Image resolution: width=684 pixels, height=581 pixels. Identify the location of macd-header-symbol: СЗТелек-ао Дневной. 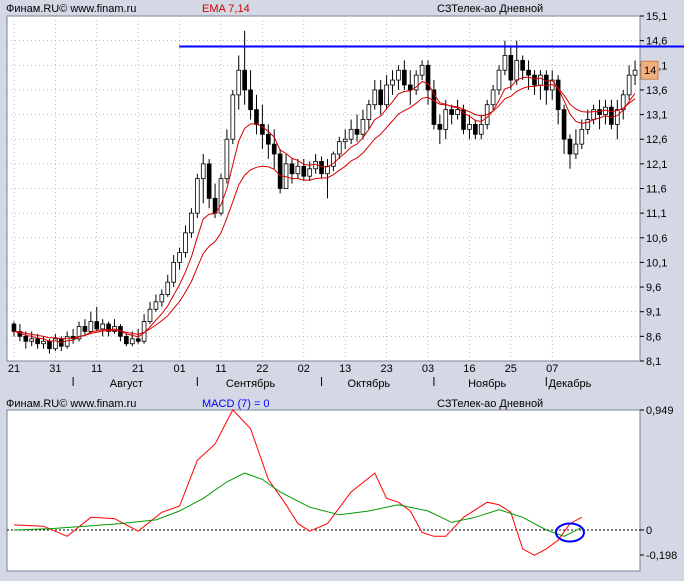
(490, 404).